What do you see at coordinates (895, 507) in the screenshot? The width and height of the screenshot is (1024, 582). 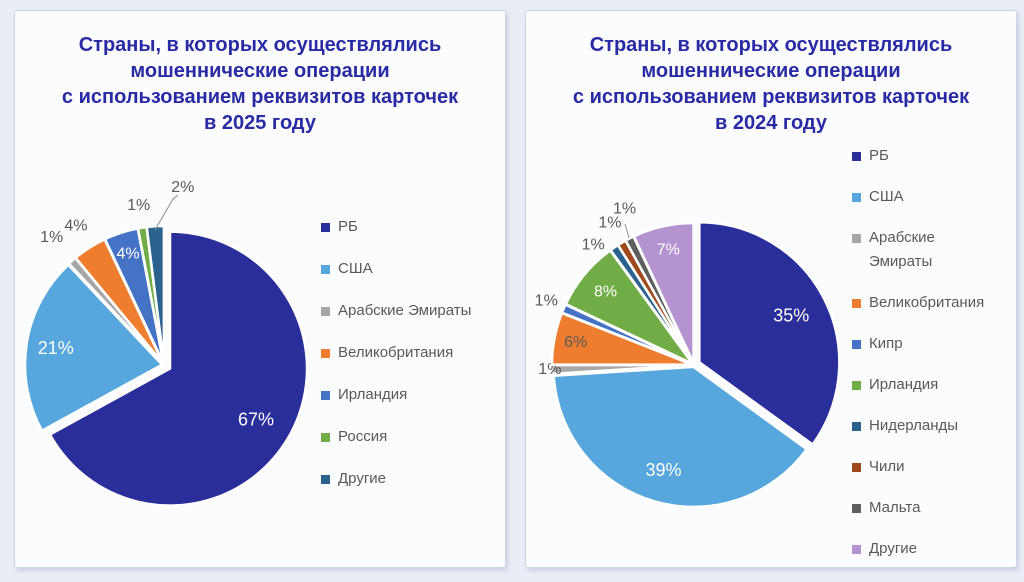 I see `legend-label: Мальта` at bounding box center [895, 507].